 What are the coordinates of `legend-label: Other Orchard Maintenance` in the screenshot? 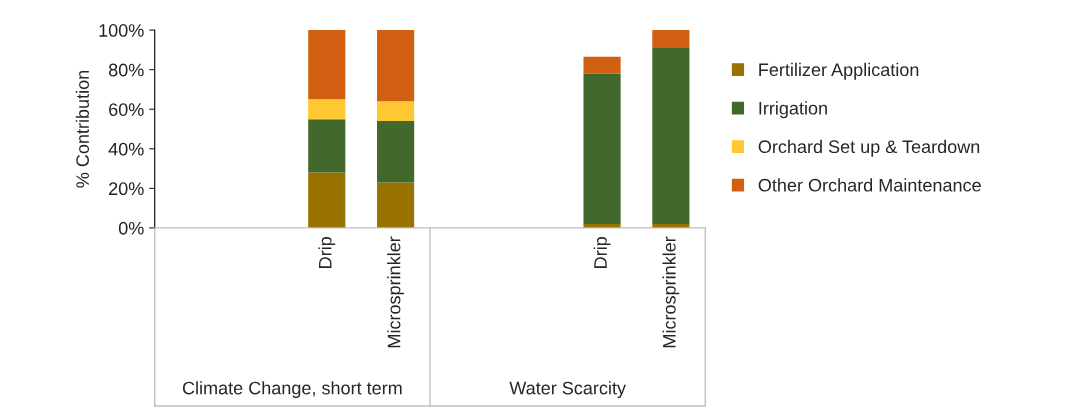 It's located at (869, 185).